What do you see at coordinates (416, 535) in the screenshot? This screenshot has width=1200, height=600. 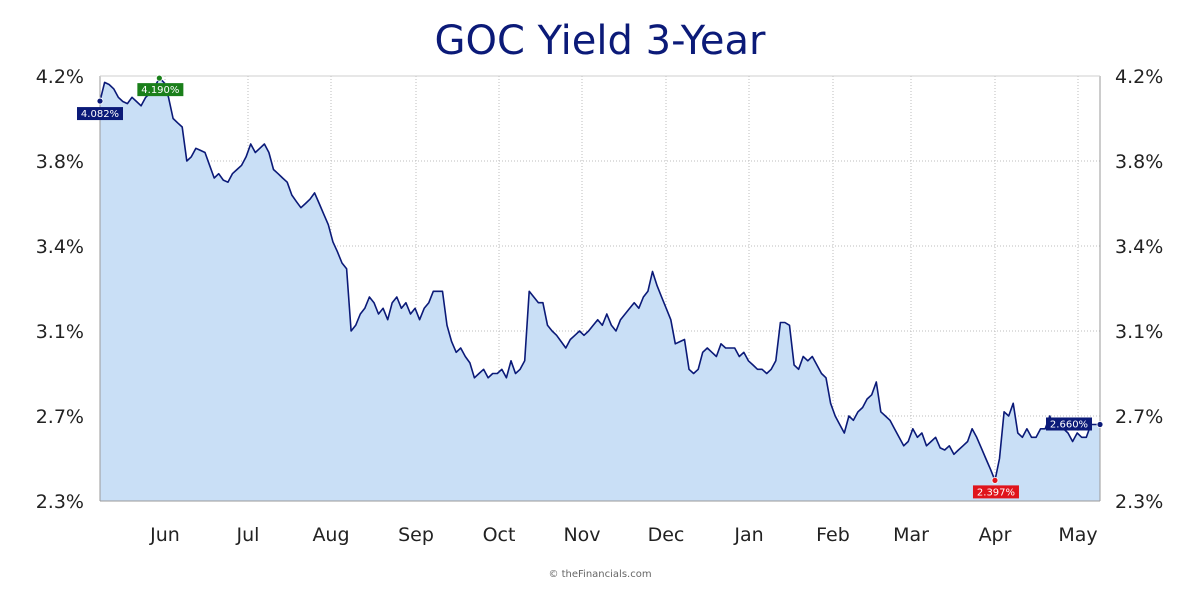 I see `x-tick-label: Sep` at bounding box center [416, 535].